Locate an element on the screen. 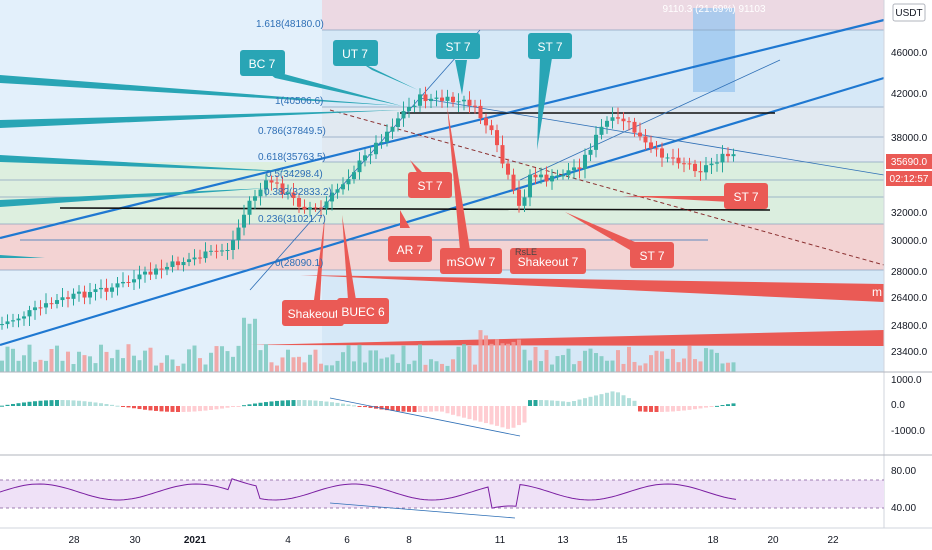 The image size is (932, 550). fib-level-label: 0.5(34298.4) is located at coordinates (294, 174).